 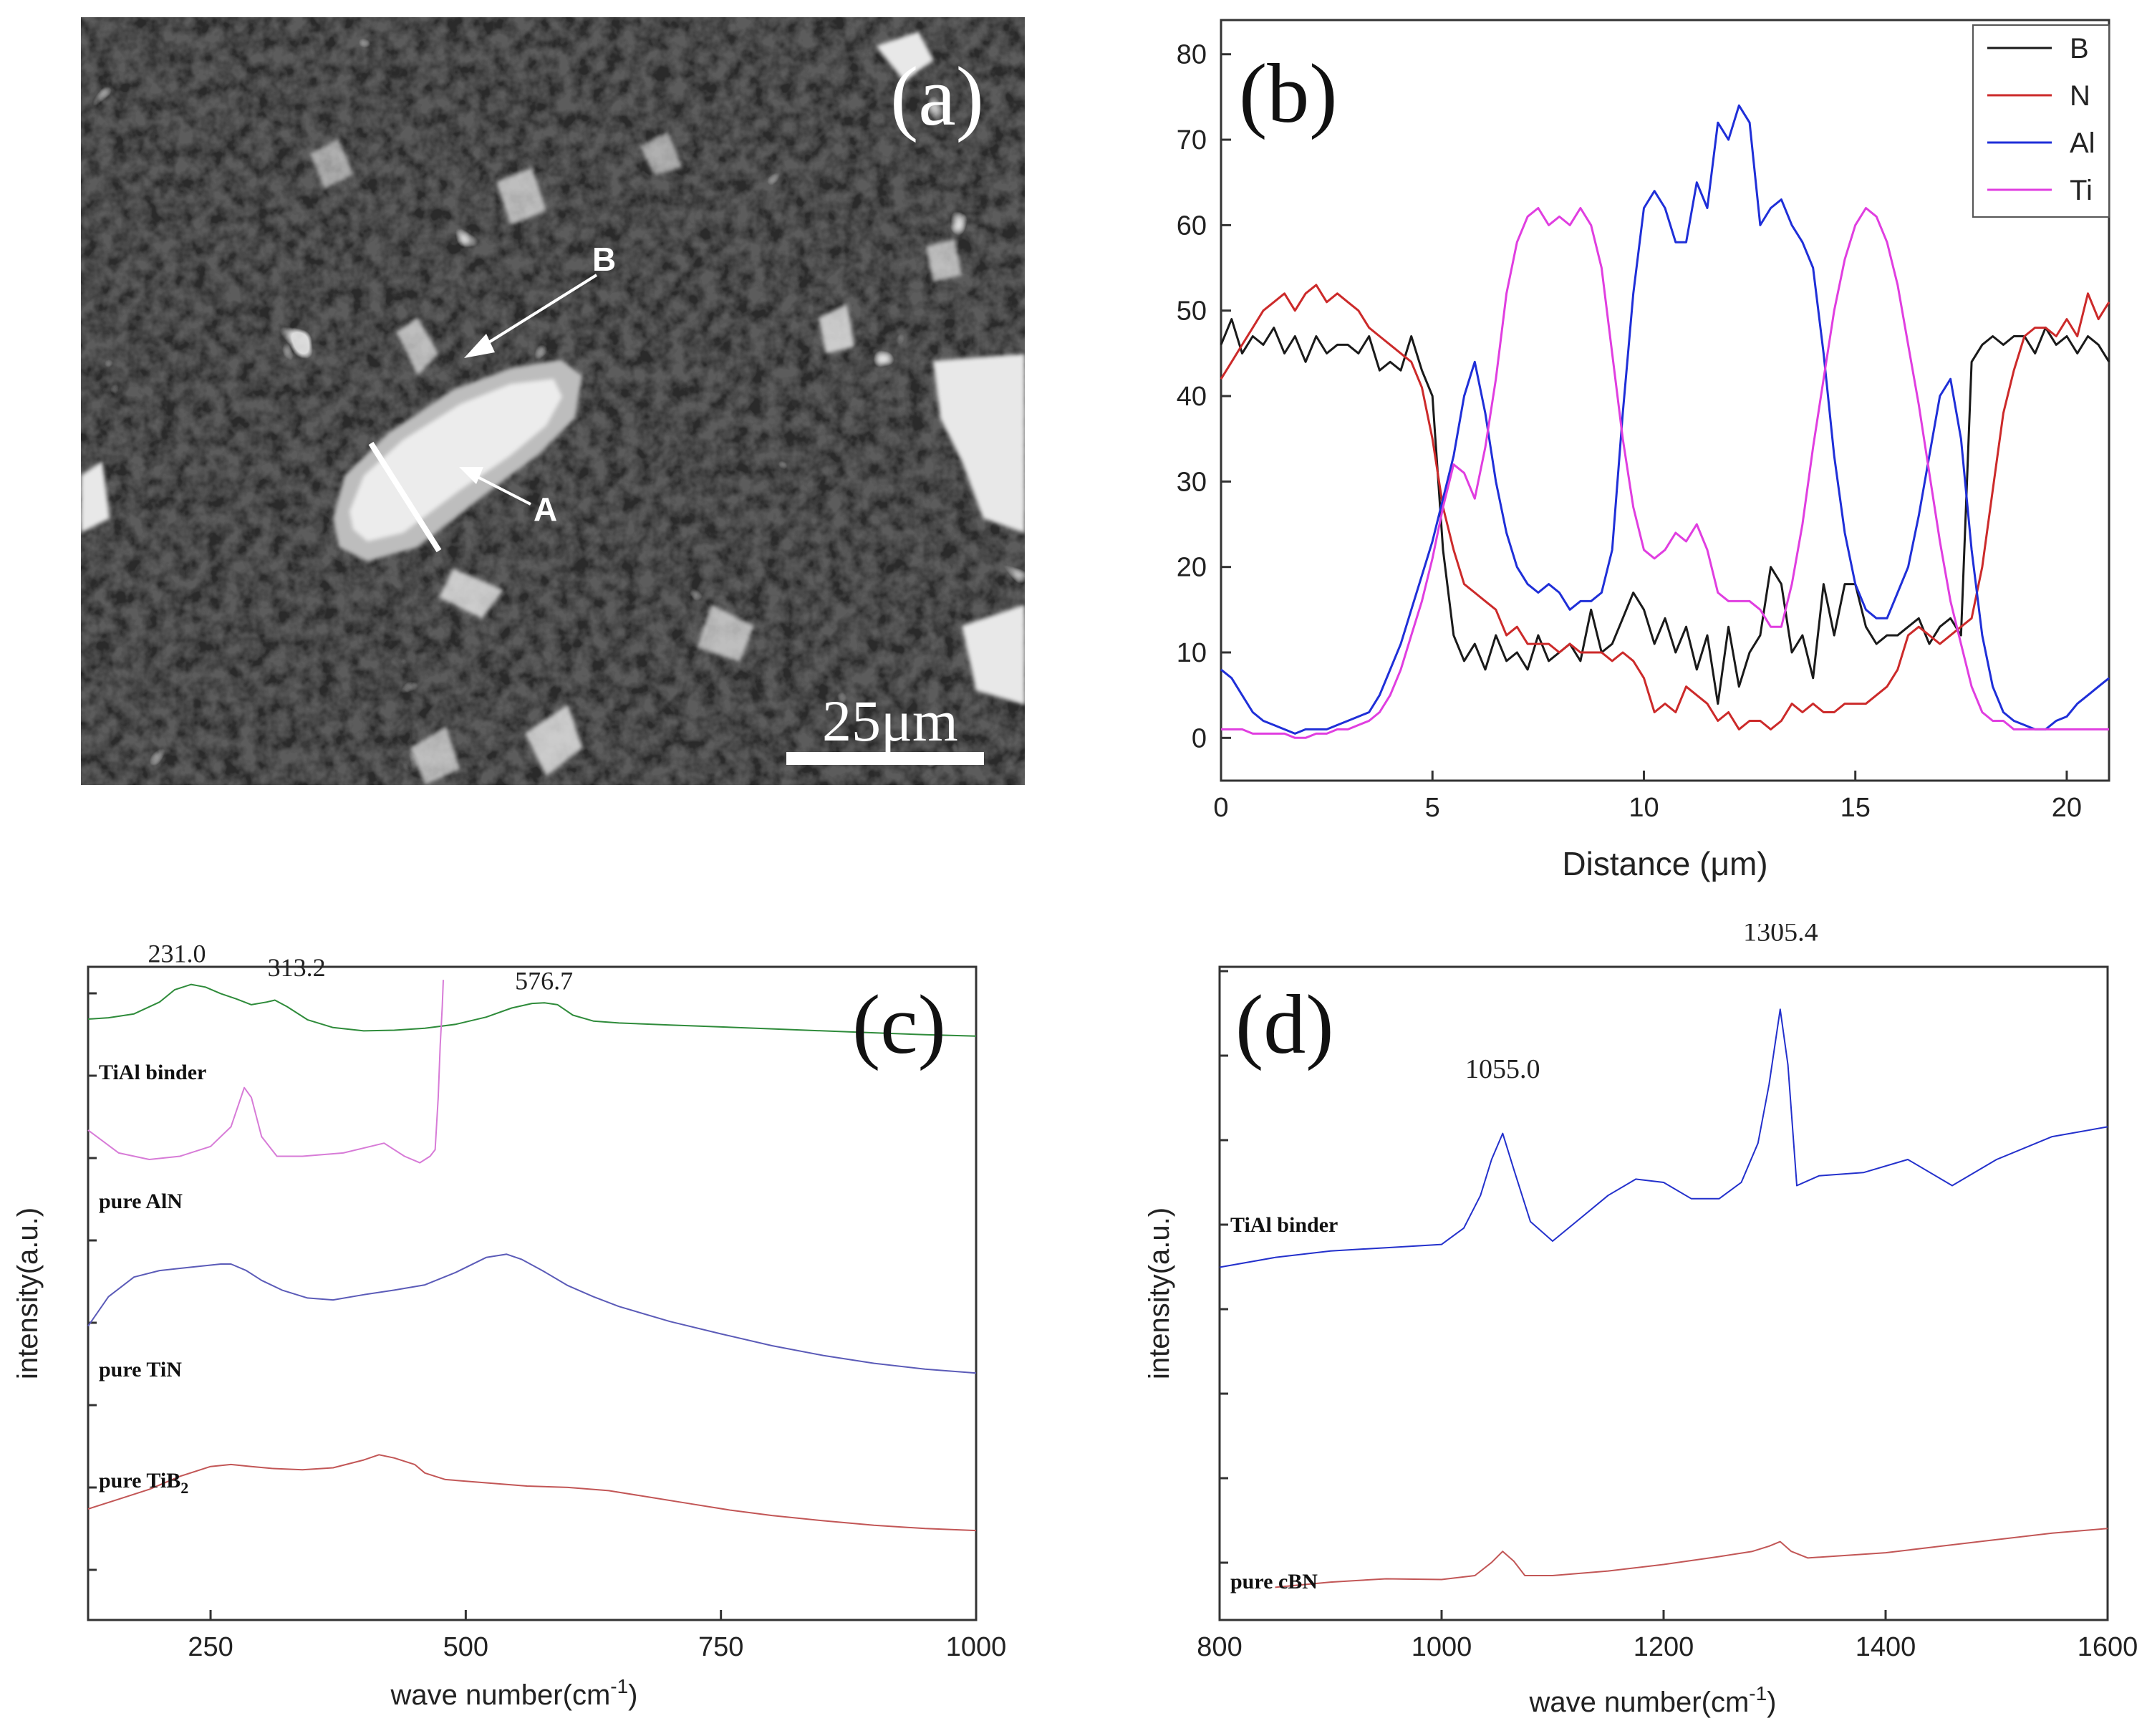 I want to click on x-tick-label: 10, so click(x=1644, y=808).